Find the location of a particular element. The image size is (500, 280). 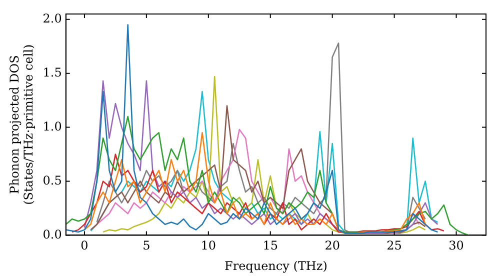

x-tick-label: 10 is located at coordinates (208, 245).